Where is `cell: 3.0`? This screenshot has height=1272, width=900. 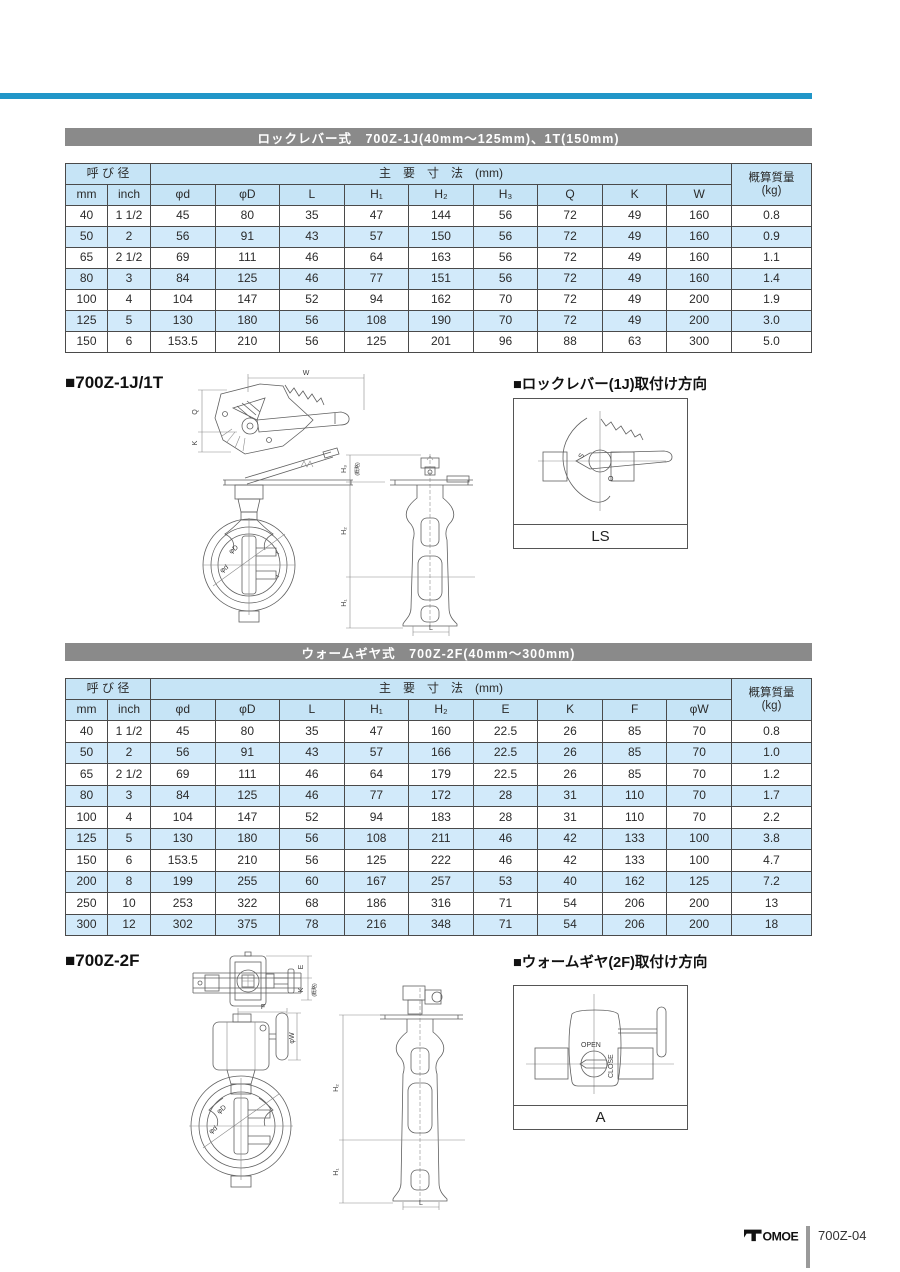 cell: 3.0 is located at coordinates (771, 321).